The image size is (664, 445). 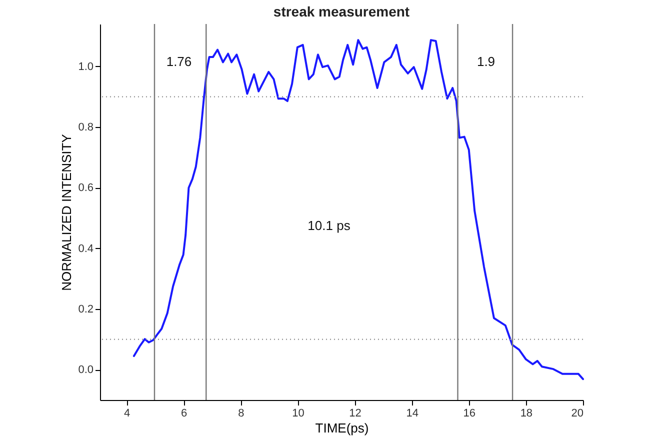 I want to click on y-axis-title: NORMALIZED INTENSITY, so click(x=66, y=212).